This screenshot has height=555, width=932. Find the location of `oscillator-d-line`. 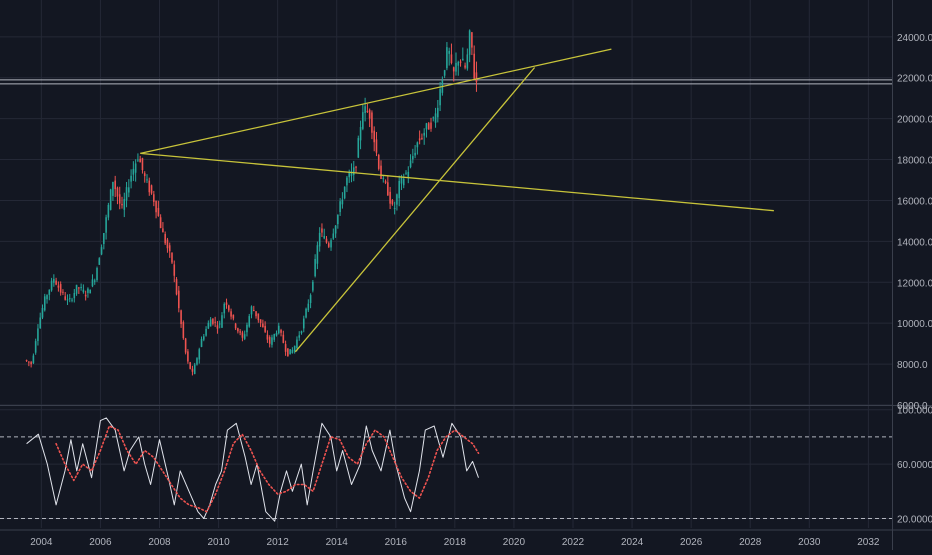

oscillator-d-line is located at coordinates (267, 469).